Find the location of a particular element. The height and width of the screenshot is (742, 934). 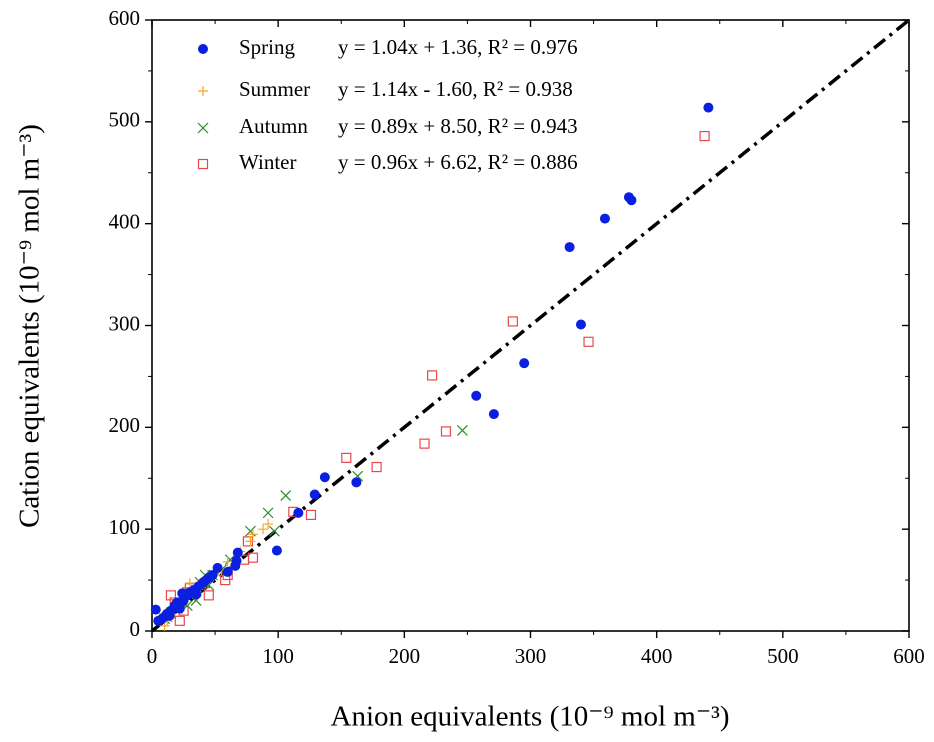

x-tick-label: 300 is located at coordinates (531, 656).